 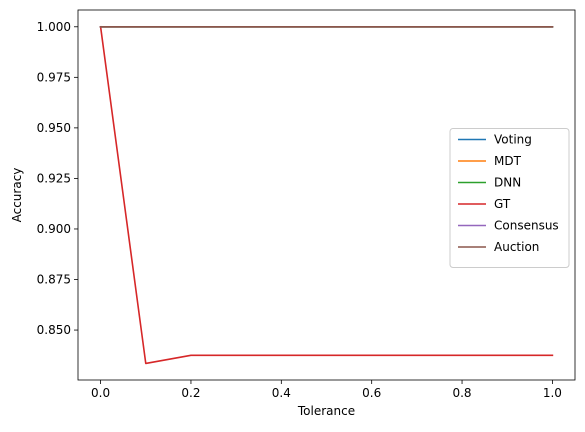 What do you see at coordinates (54, 77) in the screenshot?
I see `y-tick-label: 0.975` at bounding box center [54, 77].